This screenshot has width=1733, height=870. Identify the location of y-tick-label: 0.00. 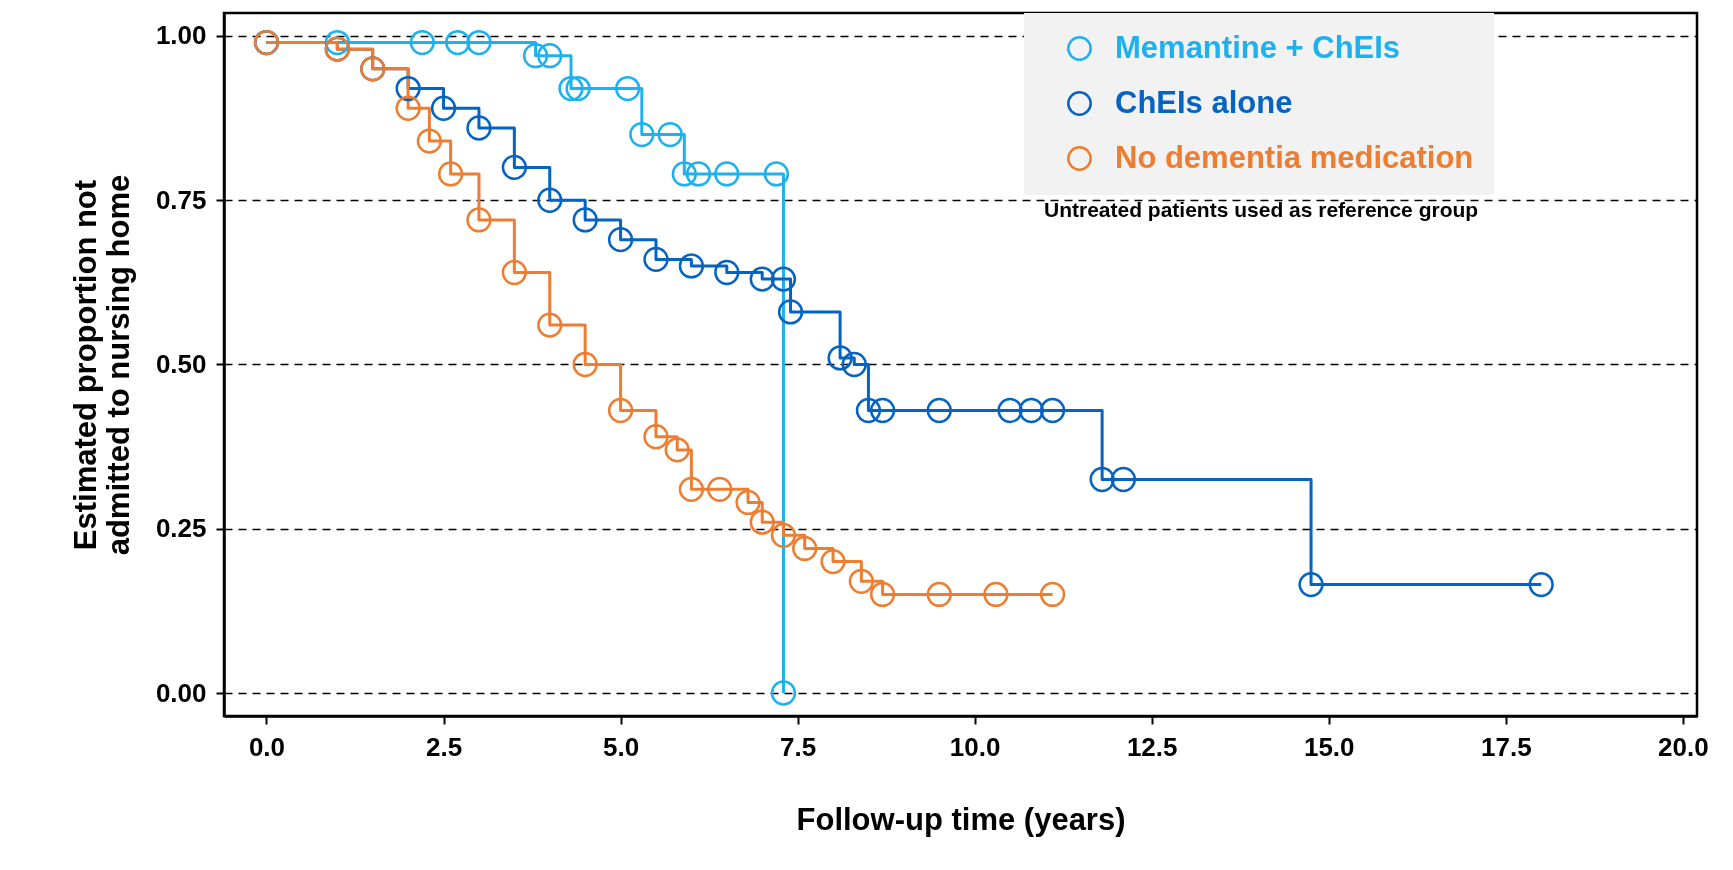
(181, 692).